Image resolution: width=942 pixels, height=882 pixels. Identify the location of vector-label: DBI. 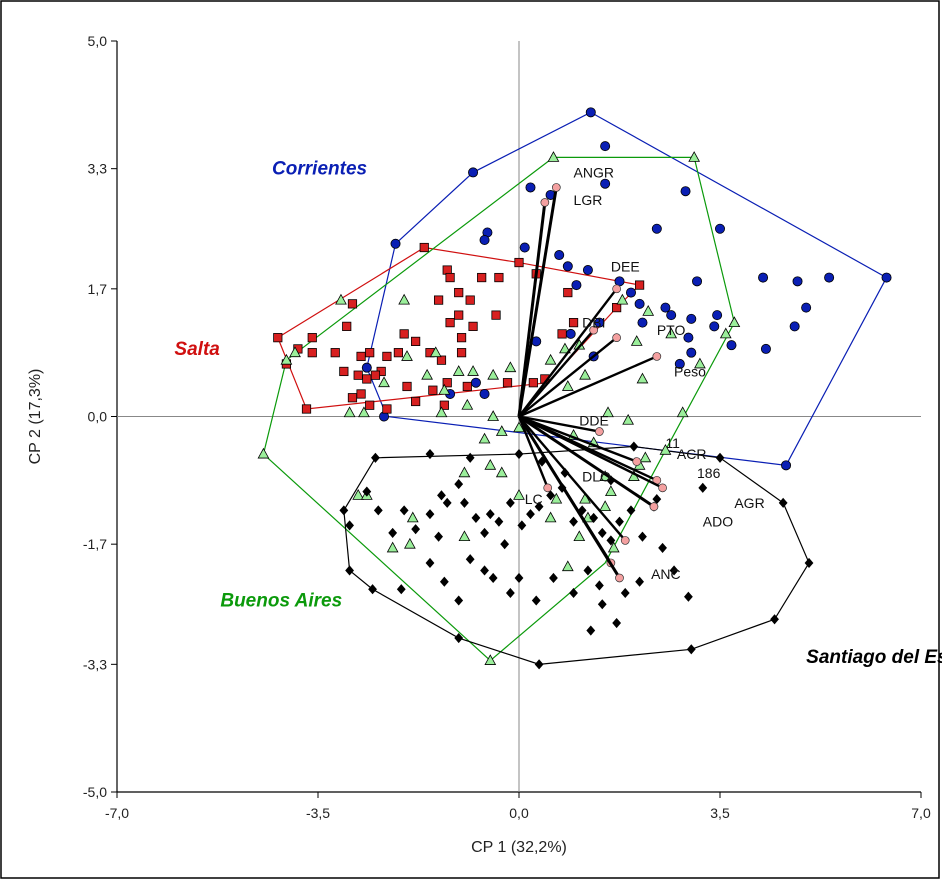
(593, 323).